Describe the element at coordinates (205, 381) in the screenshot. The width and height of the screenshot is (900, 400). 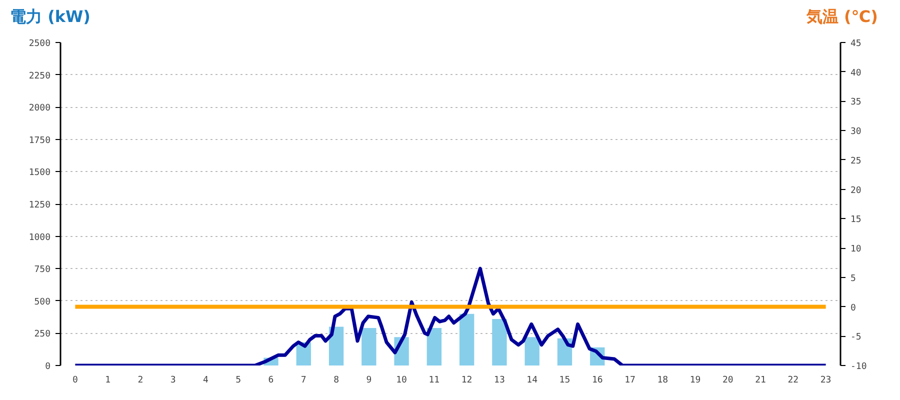
I see `x-tick-label: 4` at that location.